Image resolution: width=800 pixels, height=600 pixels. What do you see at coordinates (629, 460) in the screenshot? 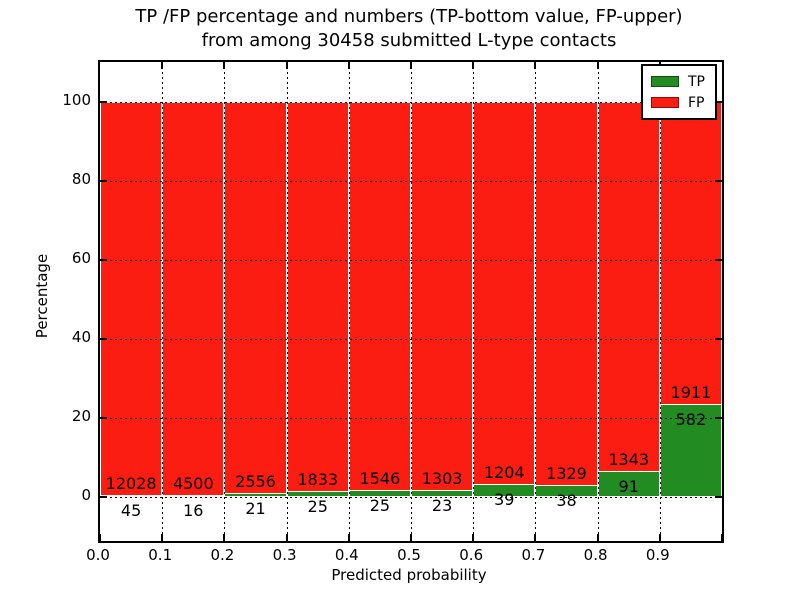
I see `fp-count-label: 1343` at bounding box center [629, 460].